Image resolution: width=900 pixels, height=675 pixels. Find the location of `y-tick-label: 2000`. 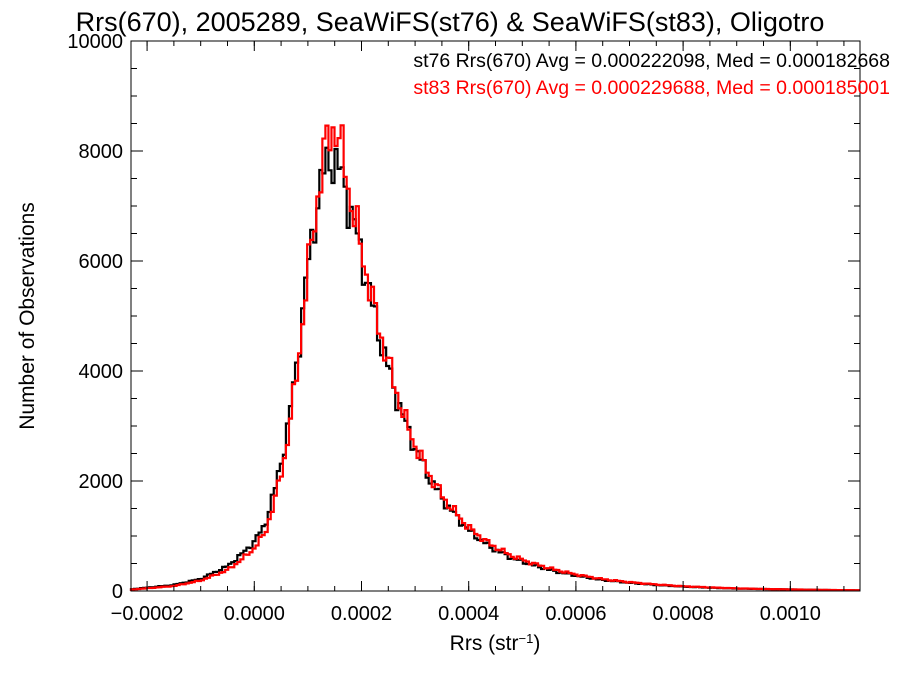

y-tick-label: 2000 is located at coordinates (101, 482).